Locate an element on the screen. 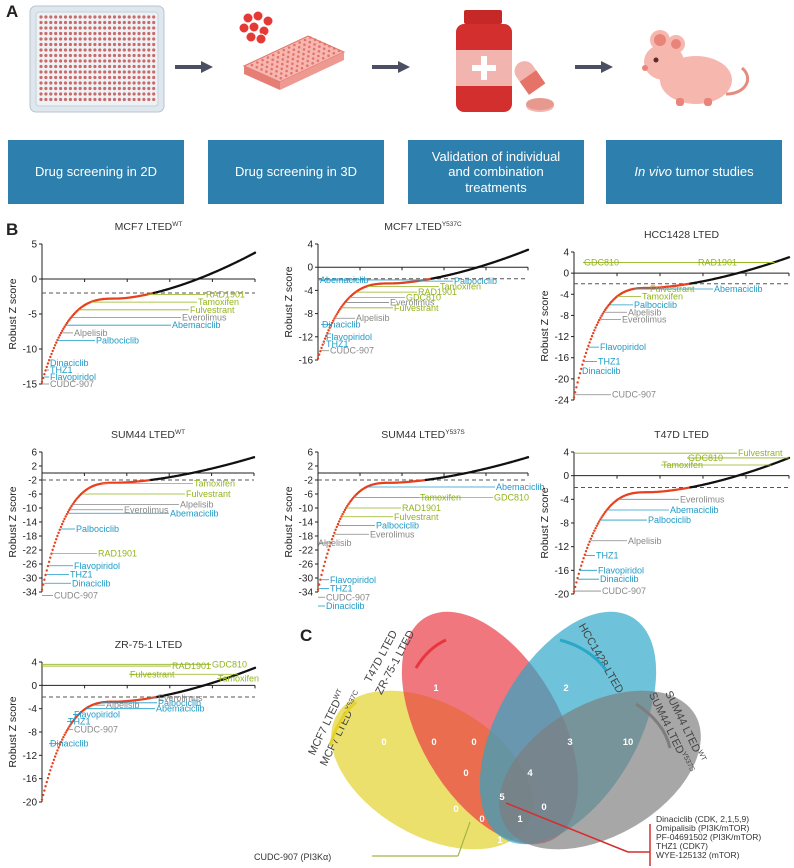 The image size is (794, 868). y-tick-label: -22 is located at coordinates (30, 551).